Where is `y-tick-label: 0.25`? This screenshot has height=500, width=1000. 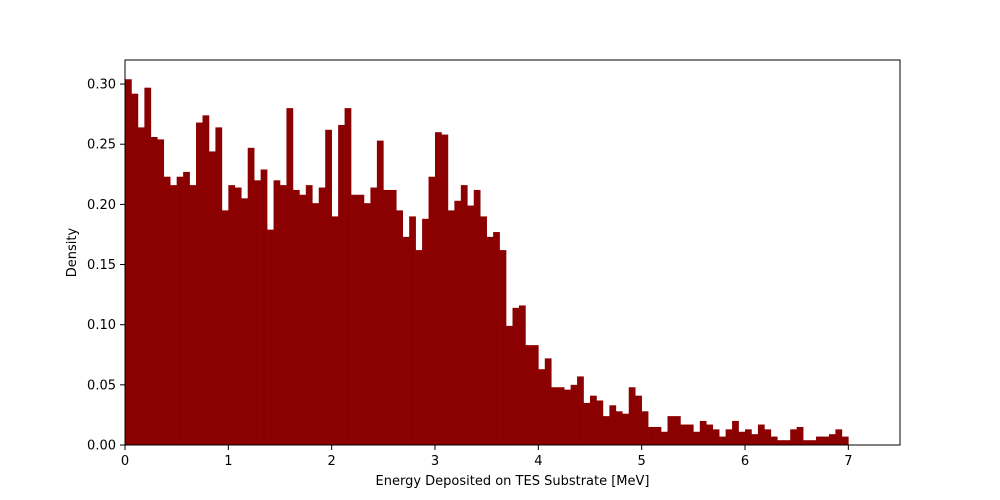
y-tick-label: 0.25 is located at coordinates (101, 145).